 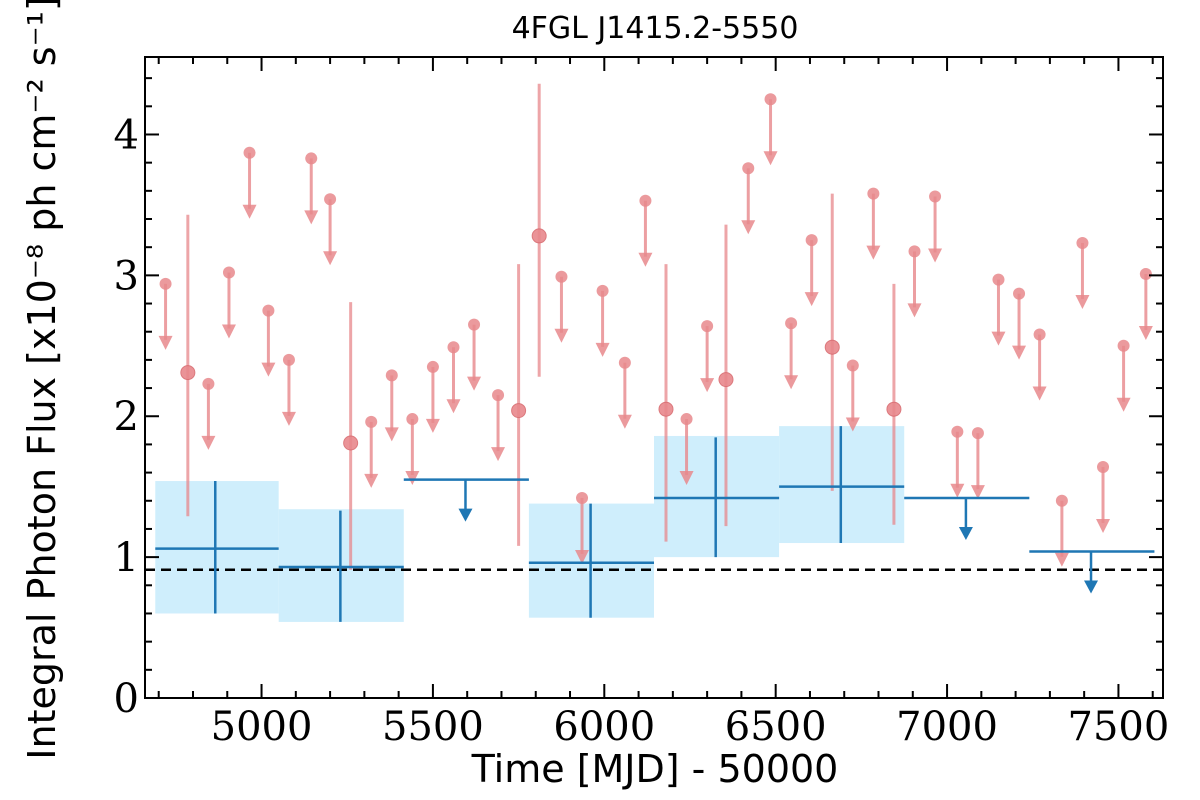 I want to click on x-tick-label: 7000, so click(x=947, y=727).